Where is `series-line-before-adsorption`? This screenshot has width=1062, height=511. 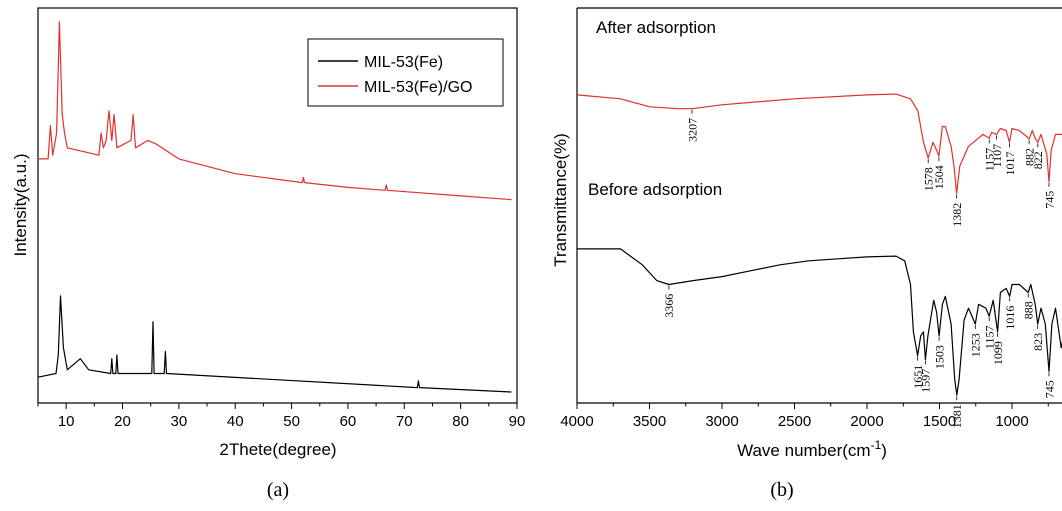 series-line-before-adsorption is located at coordinates (819, 322).